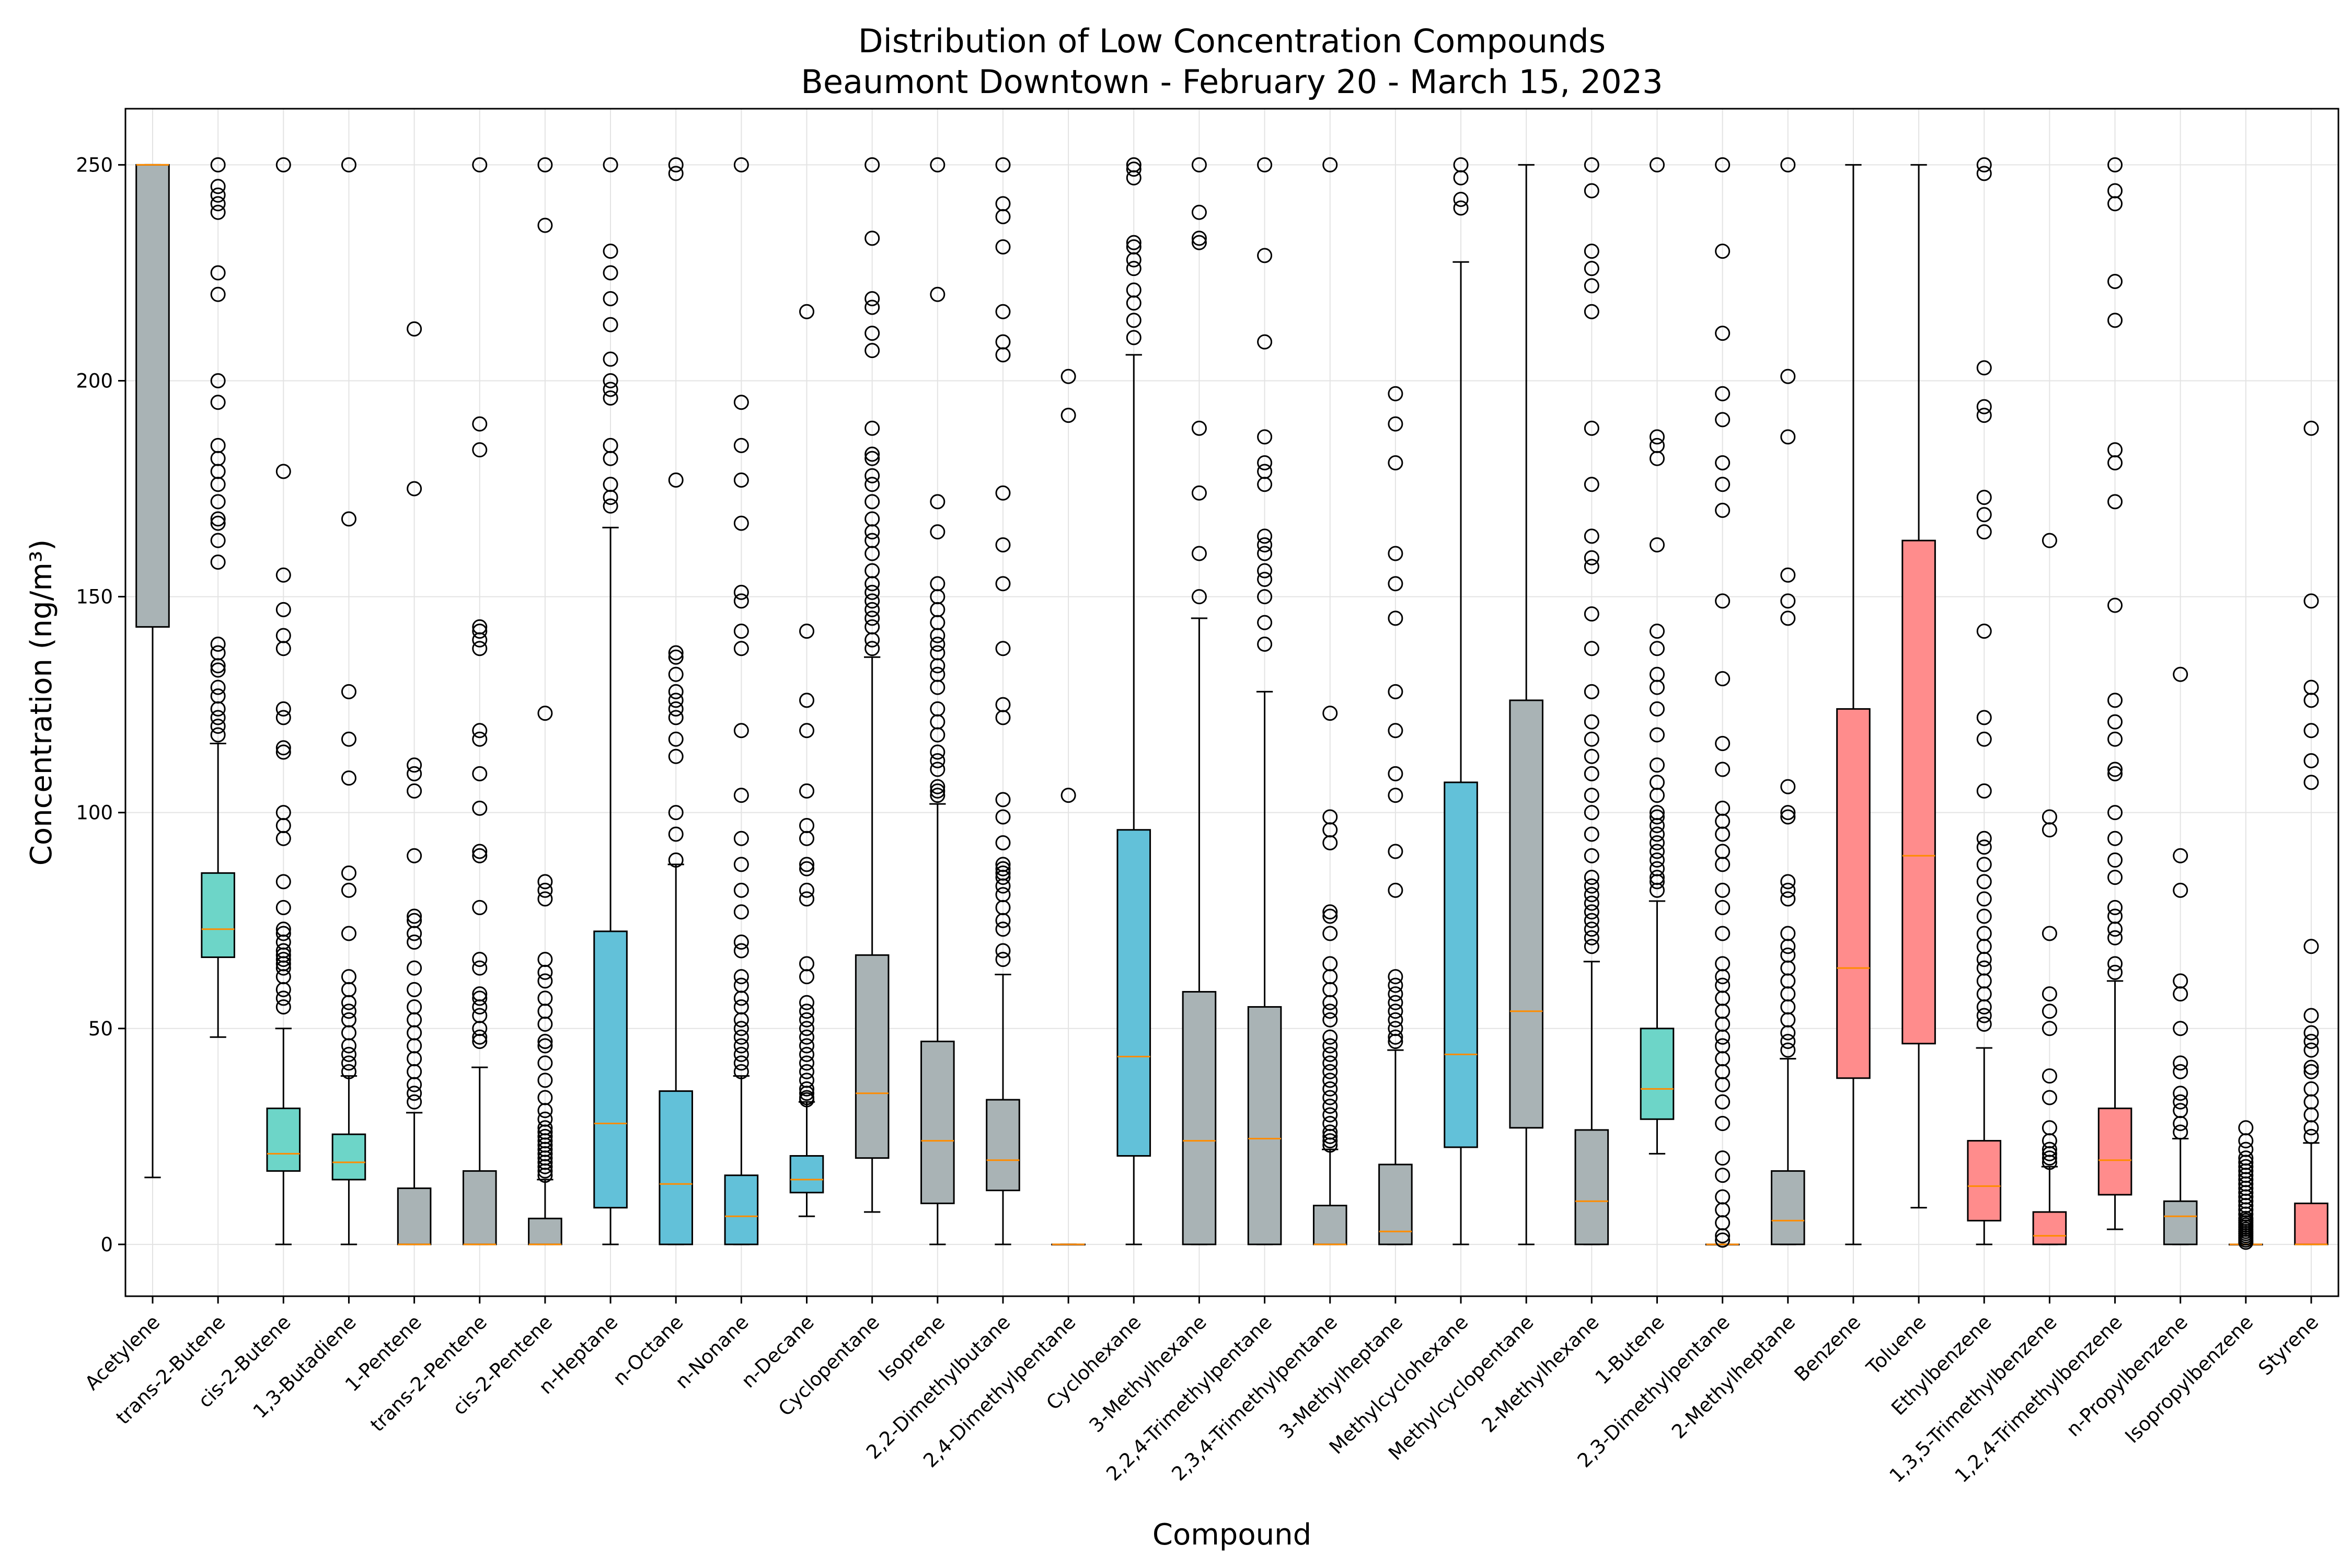  I want to click on y-tick-label: 200, so click(94, 381).